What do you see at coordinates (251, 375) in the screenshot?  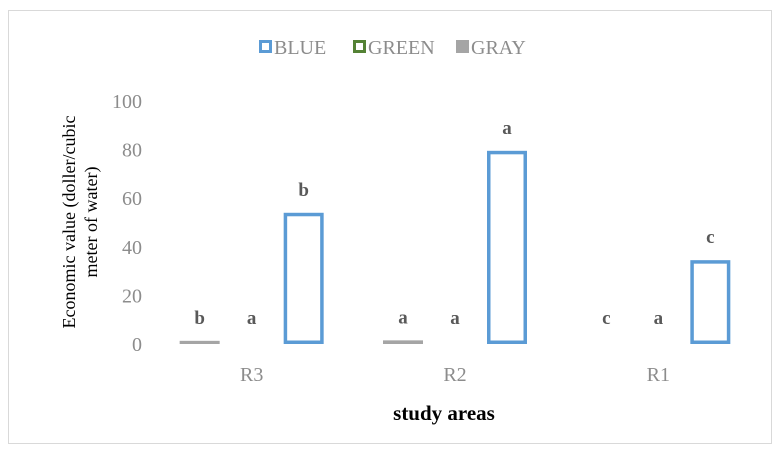 I see `x-tick-label: R3` at bounding box center [251, 375].